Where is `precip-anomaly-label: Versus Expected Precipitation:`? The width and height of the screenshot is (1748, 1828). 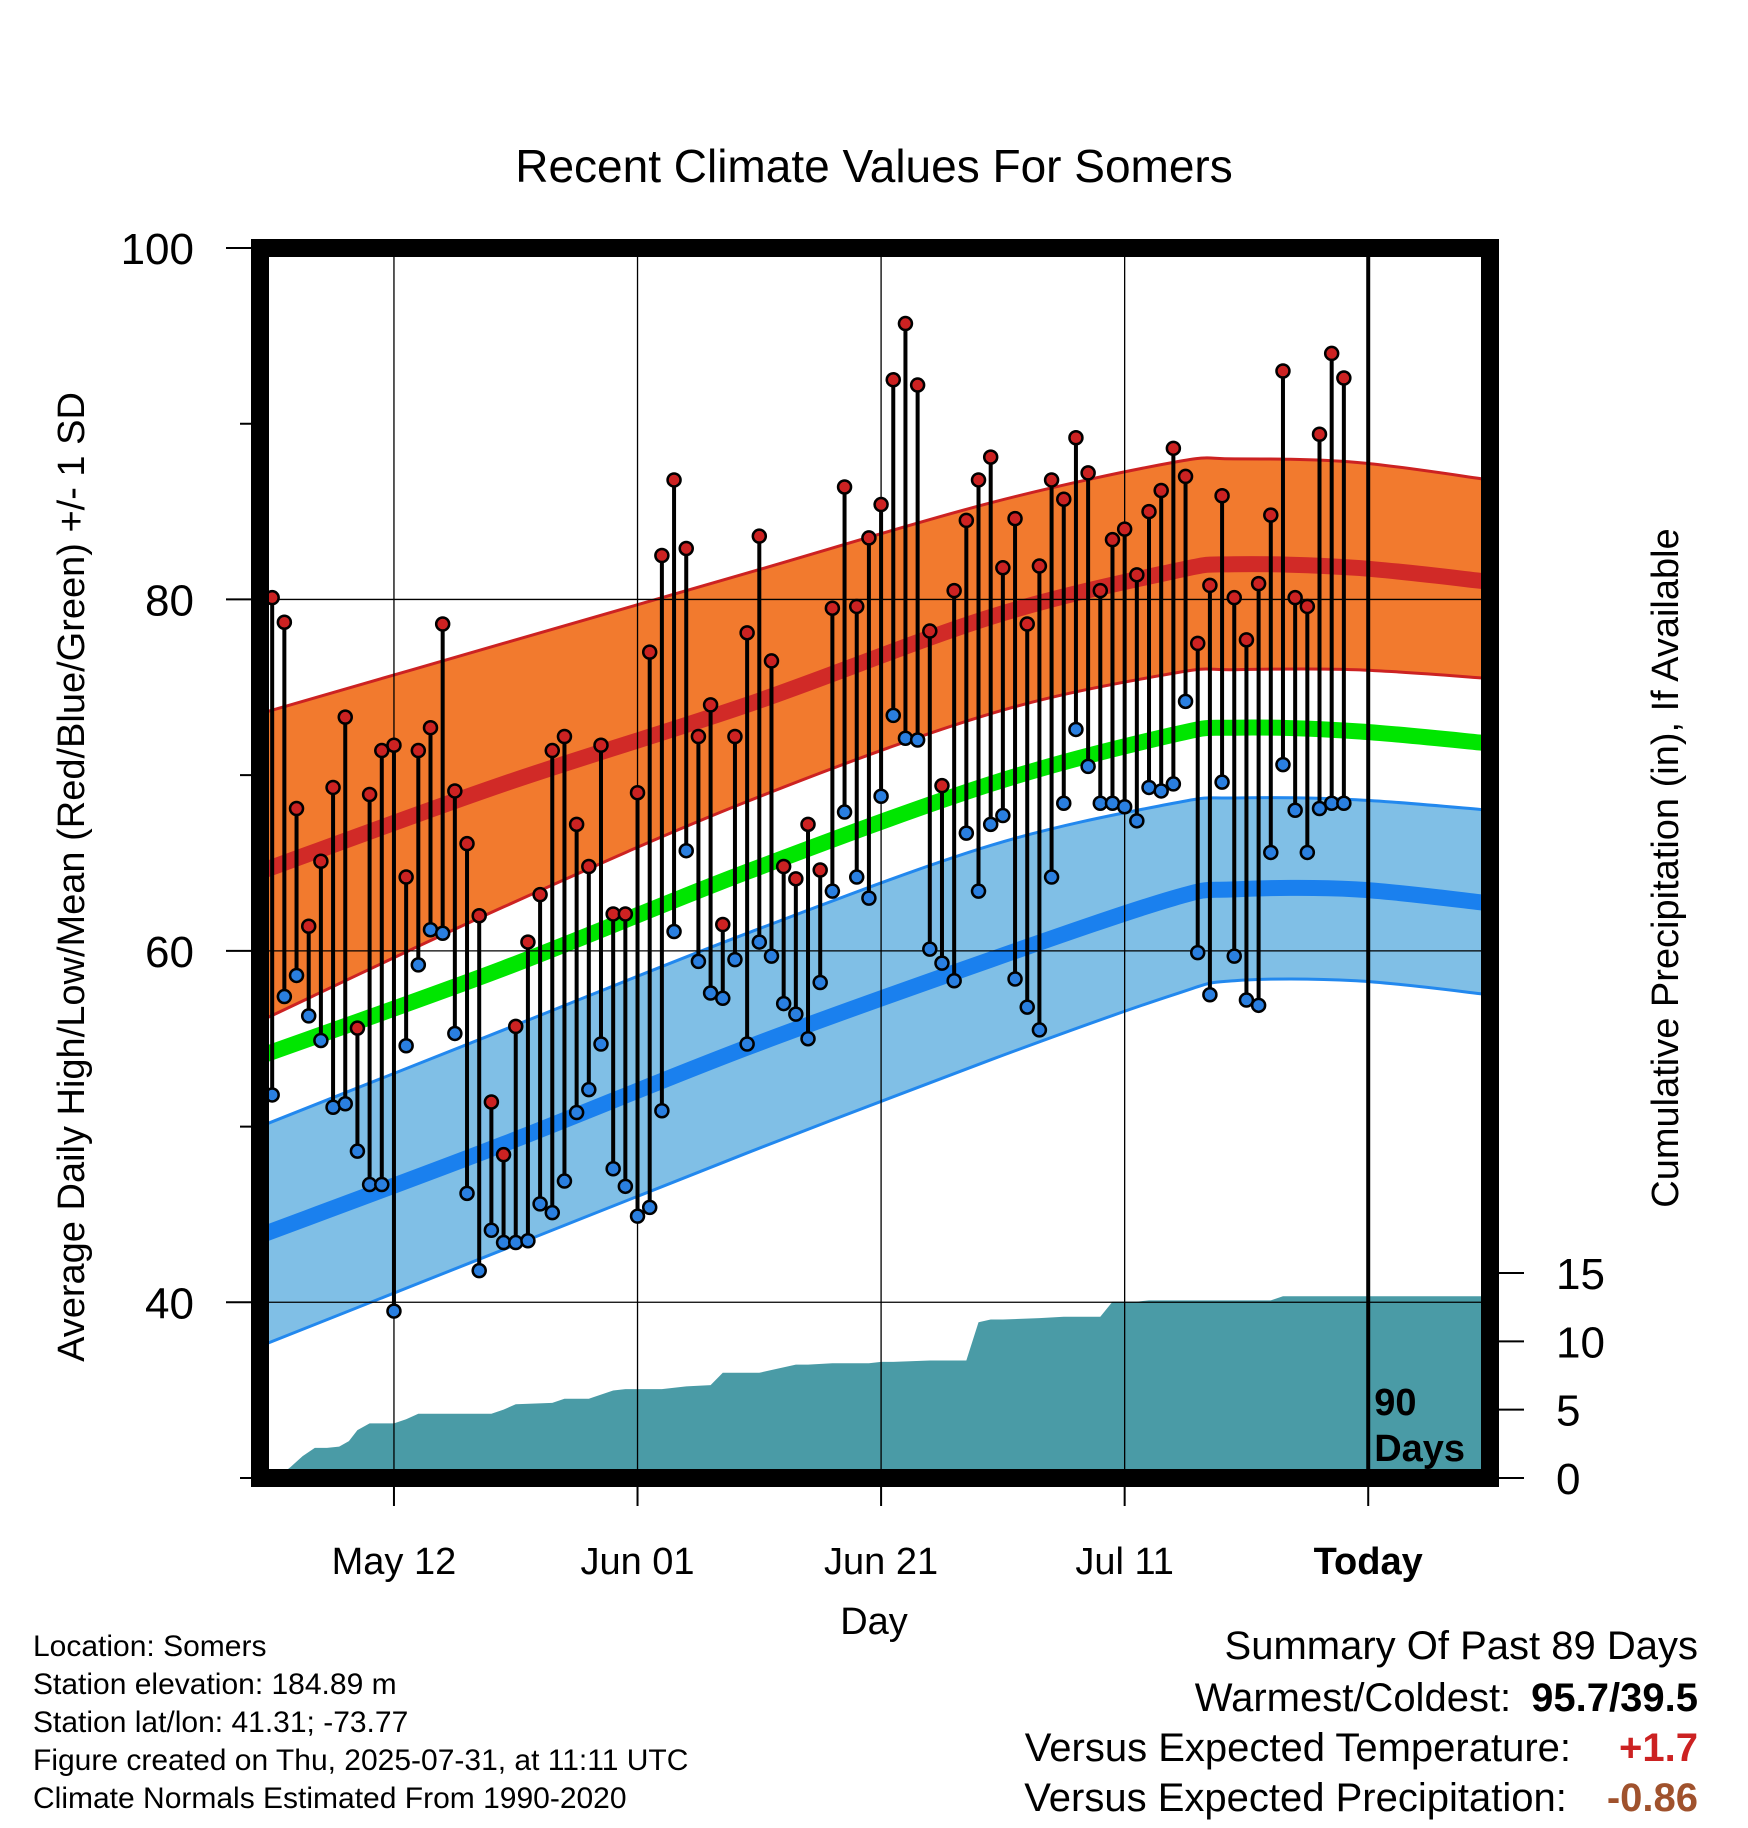 precip-anomaly-label: Versus Expected Precipitation: is located at coordinates (1295, 1798).